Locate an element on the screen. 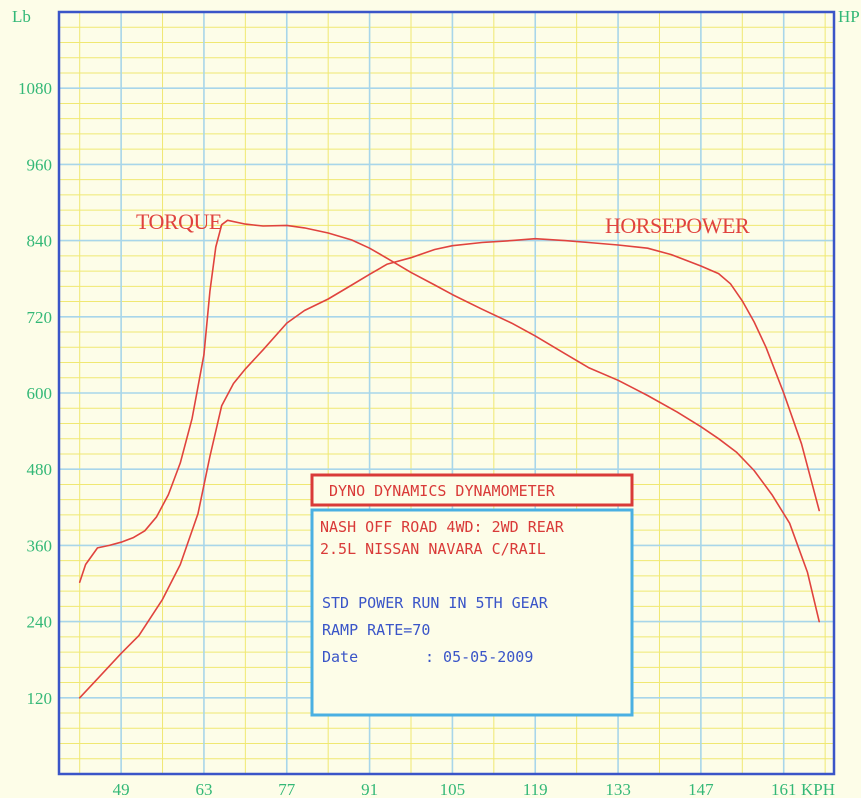 The height and width of the screenshot is (798, 861). x-tick-label: 49 is located at coordinates (121, 789).